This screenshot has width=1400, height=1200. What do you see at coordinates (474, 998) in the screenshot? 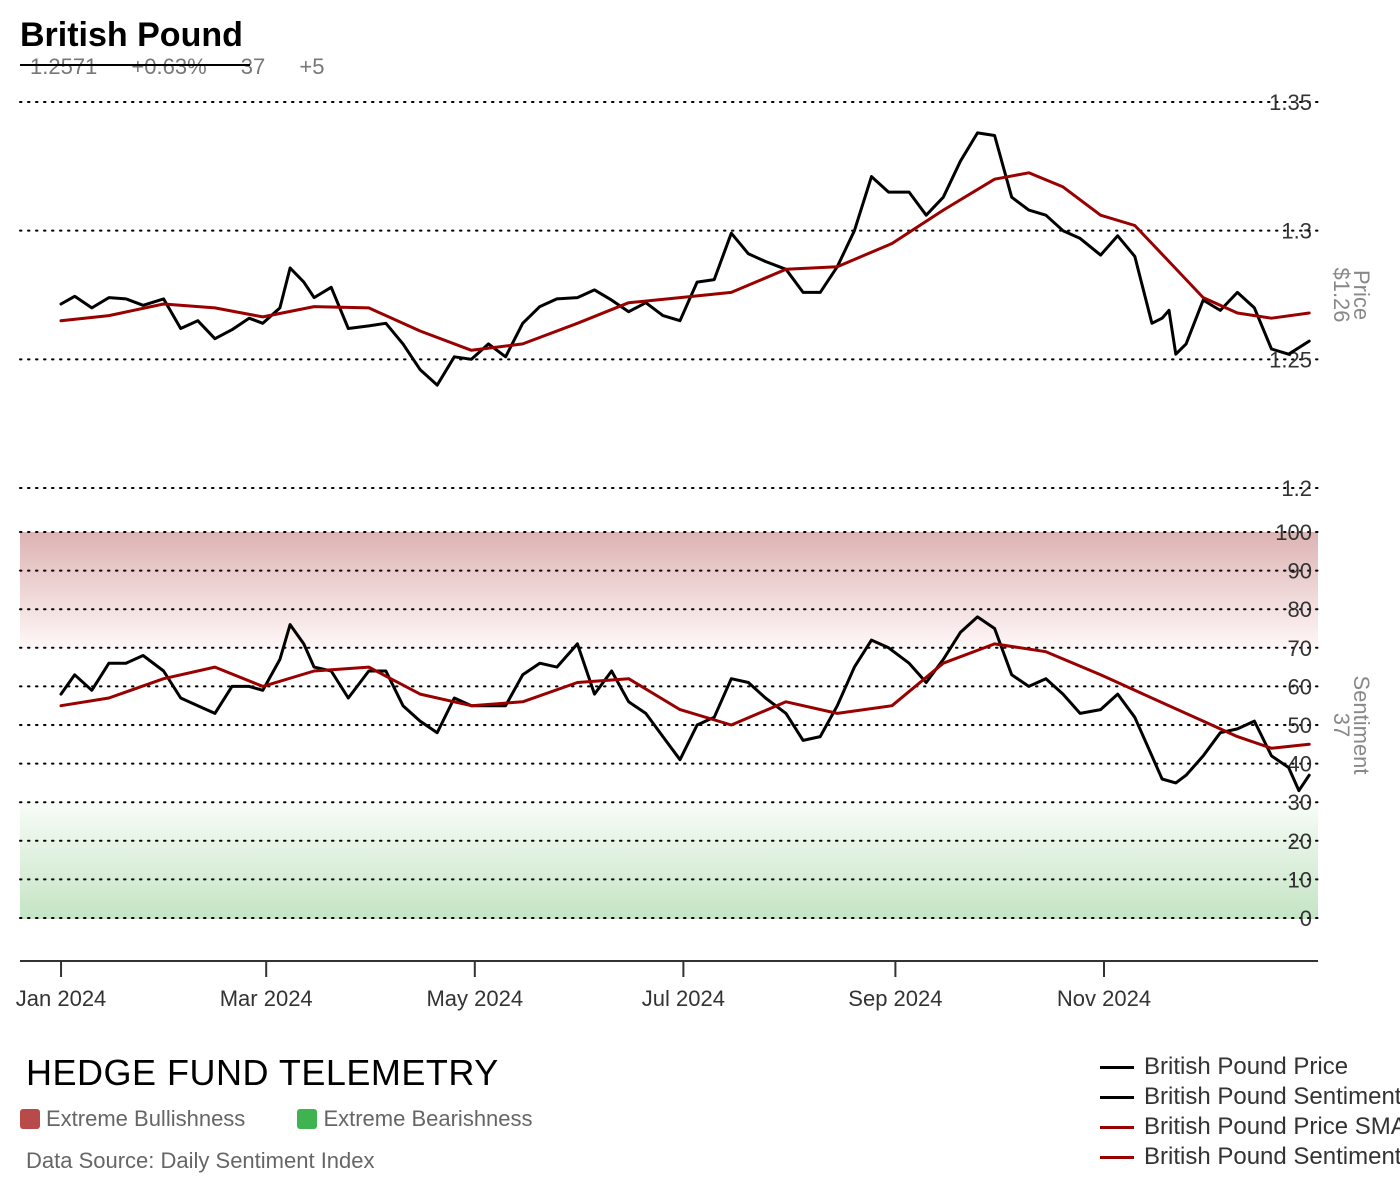
I see `x-tick-label: May 2024` at bounding box center [474, 998].